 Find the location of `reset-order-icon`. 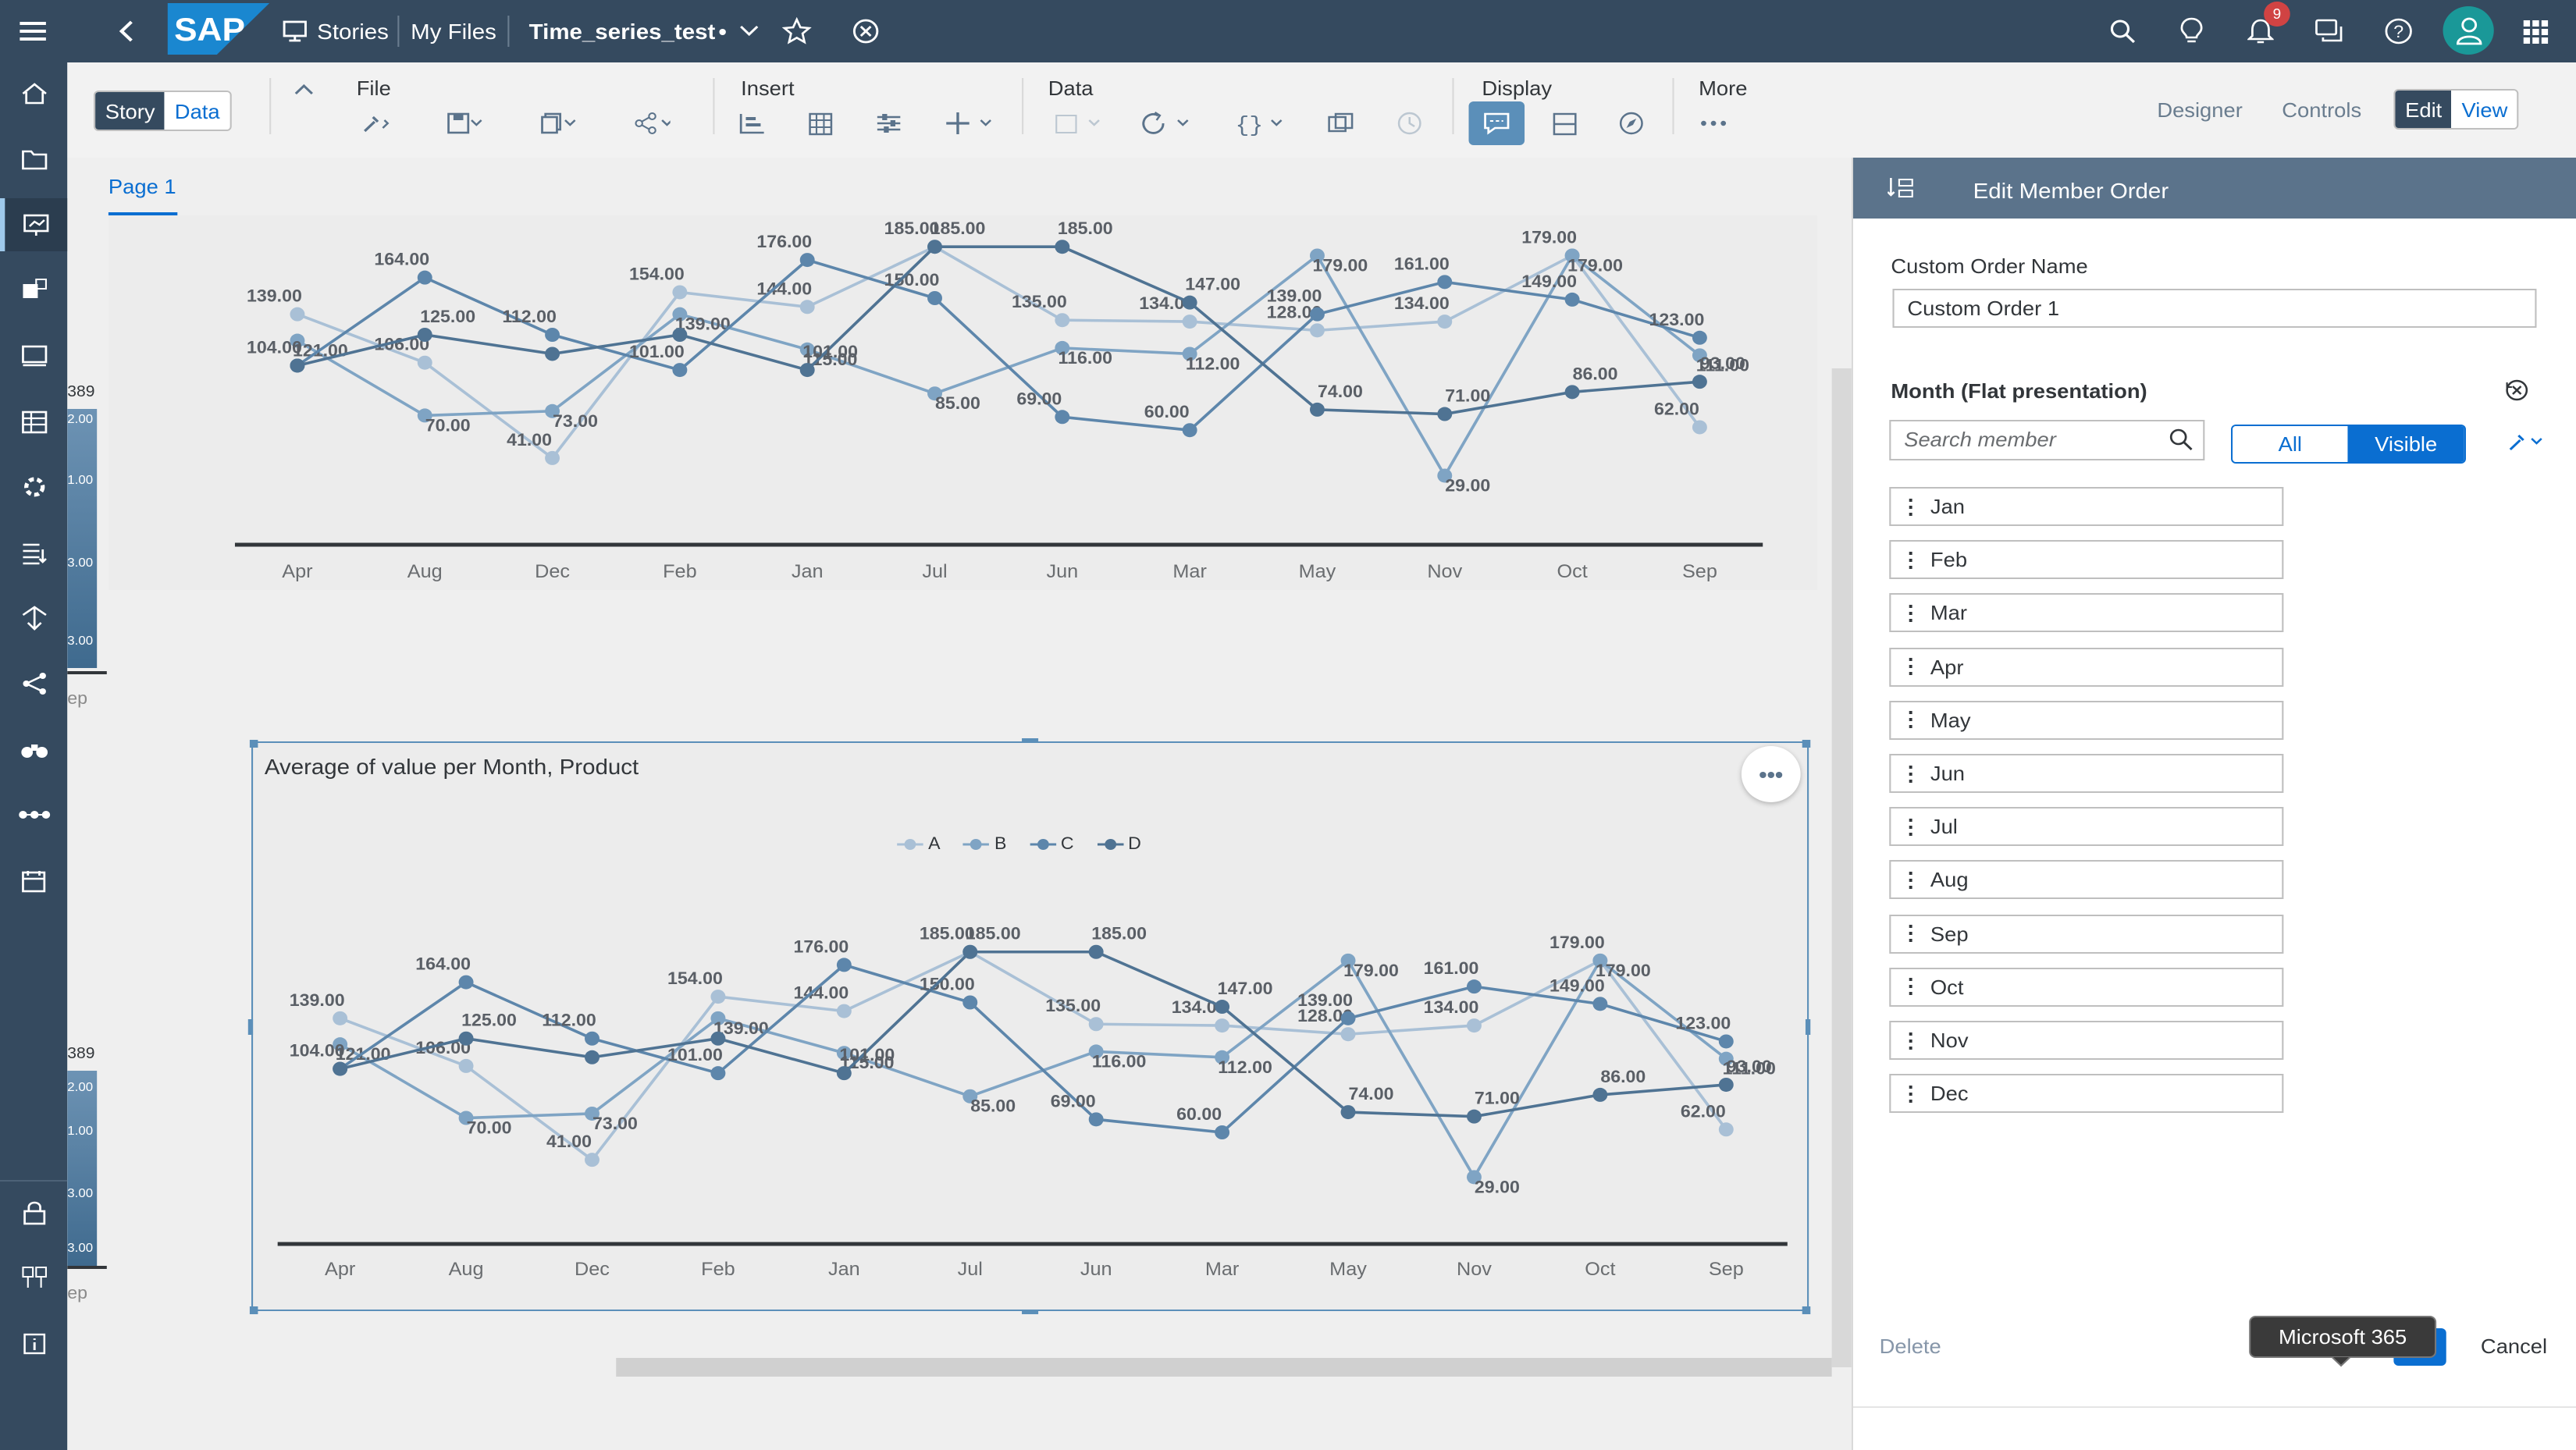

reset-order-icon is located at coordinates (2516, 390).